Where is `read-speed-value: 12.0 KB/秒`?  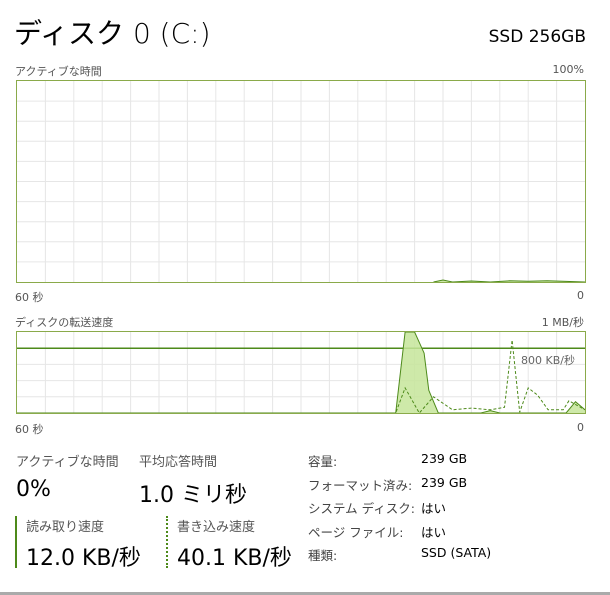 read-speed-value: 12.0 KB/秒 is located at coordinates (83, 558).